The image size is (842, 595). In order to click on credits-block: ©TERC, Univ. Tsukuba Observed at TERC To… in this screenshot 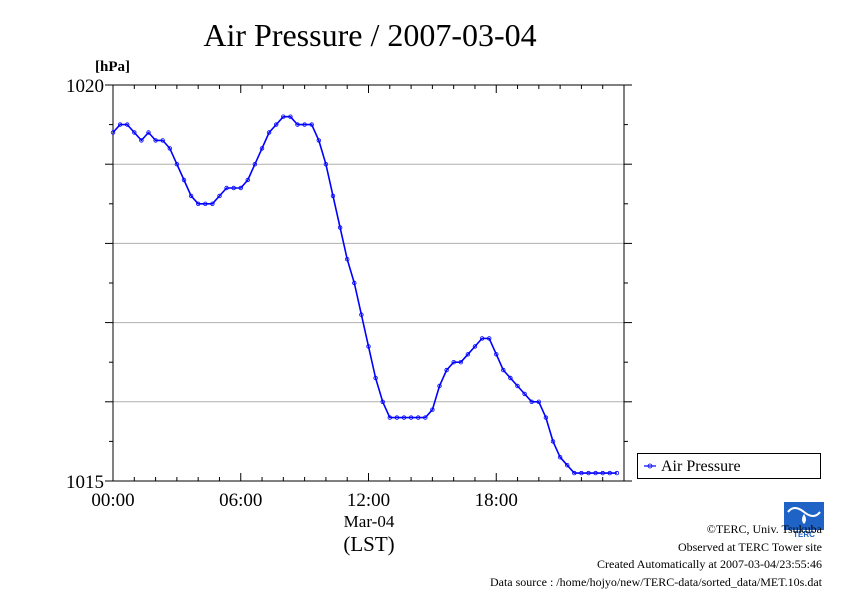, I will do `click(656, 556)`.